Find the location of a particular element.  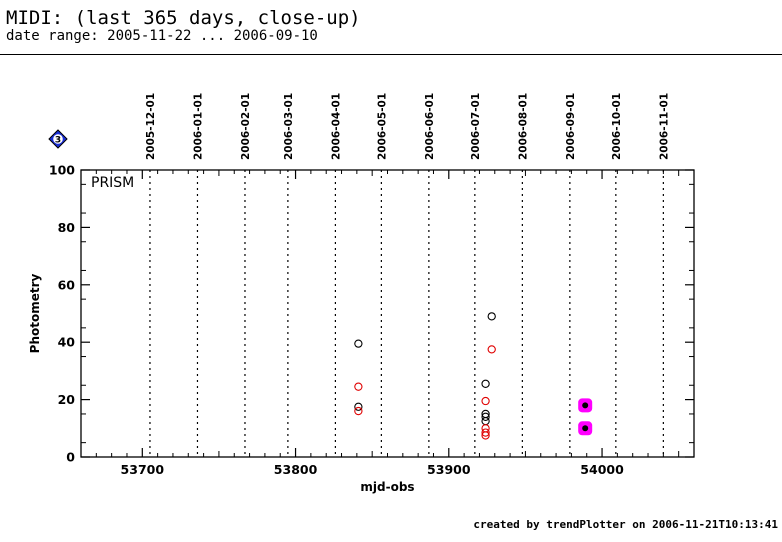

y-tick-label: 20 is located at coordinates (67, 399).